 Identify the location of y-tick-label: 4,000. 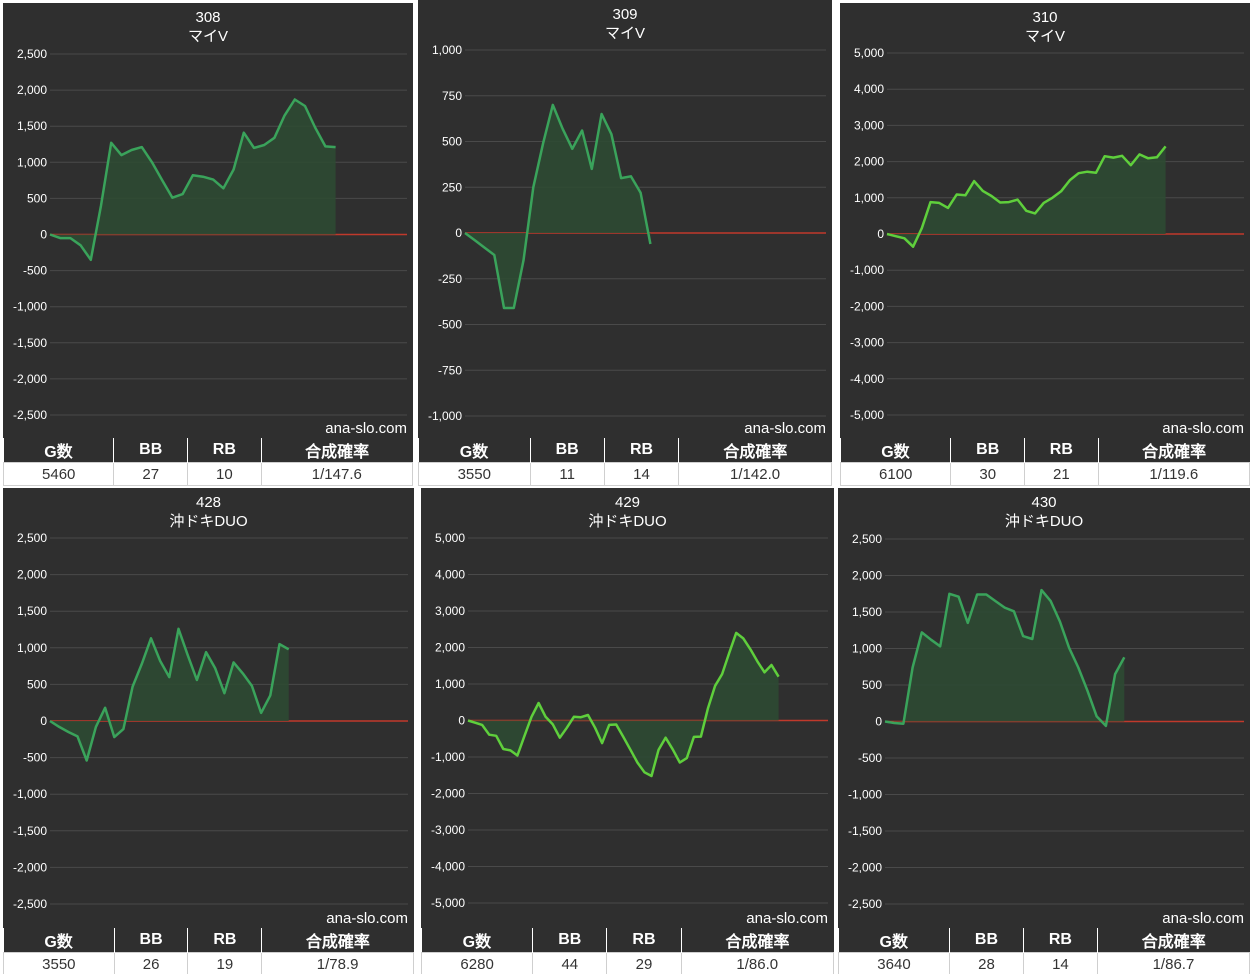
(450, 575).